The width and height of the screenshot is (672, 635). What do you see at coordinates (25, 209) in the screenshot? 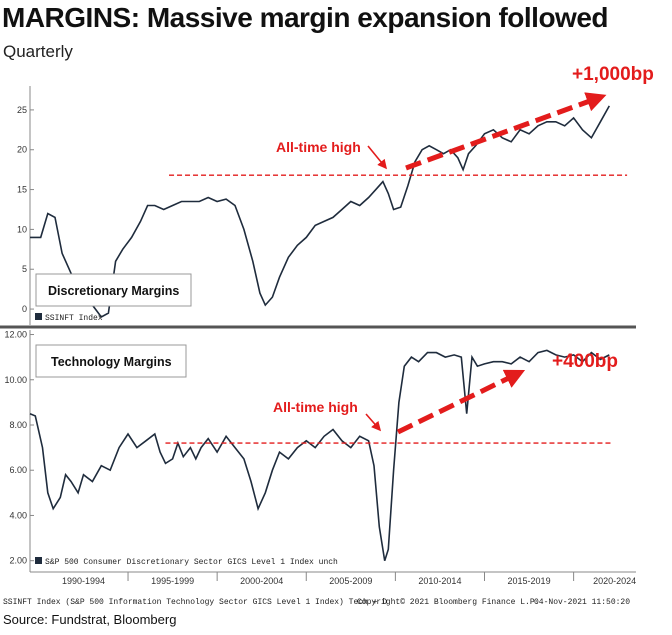
I see `top-y-ticks: 0 5 10 15 20 25` at bounding box center [25, 209].